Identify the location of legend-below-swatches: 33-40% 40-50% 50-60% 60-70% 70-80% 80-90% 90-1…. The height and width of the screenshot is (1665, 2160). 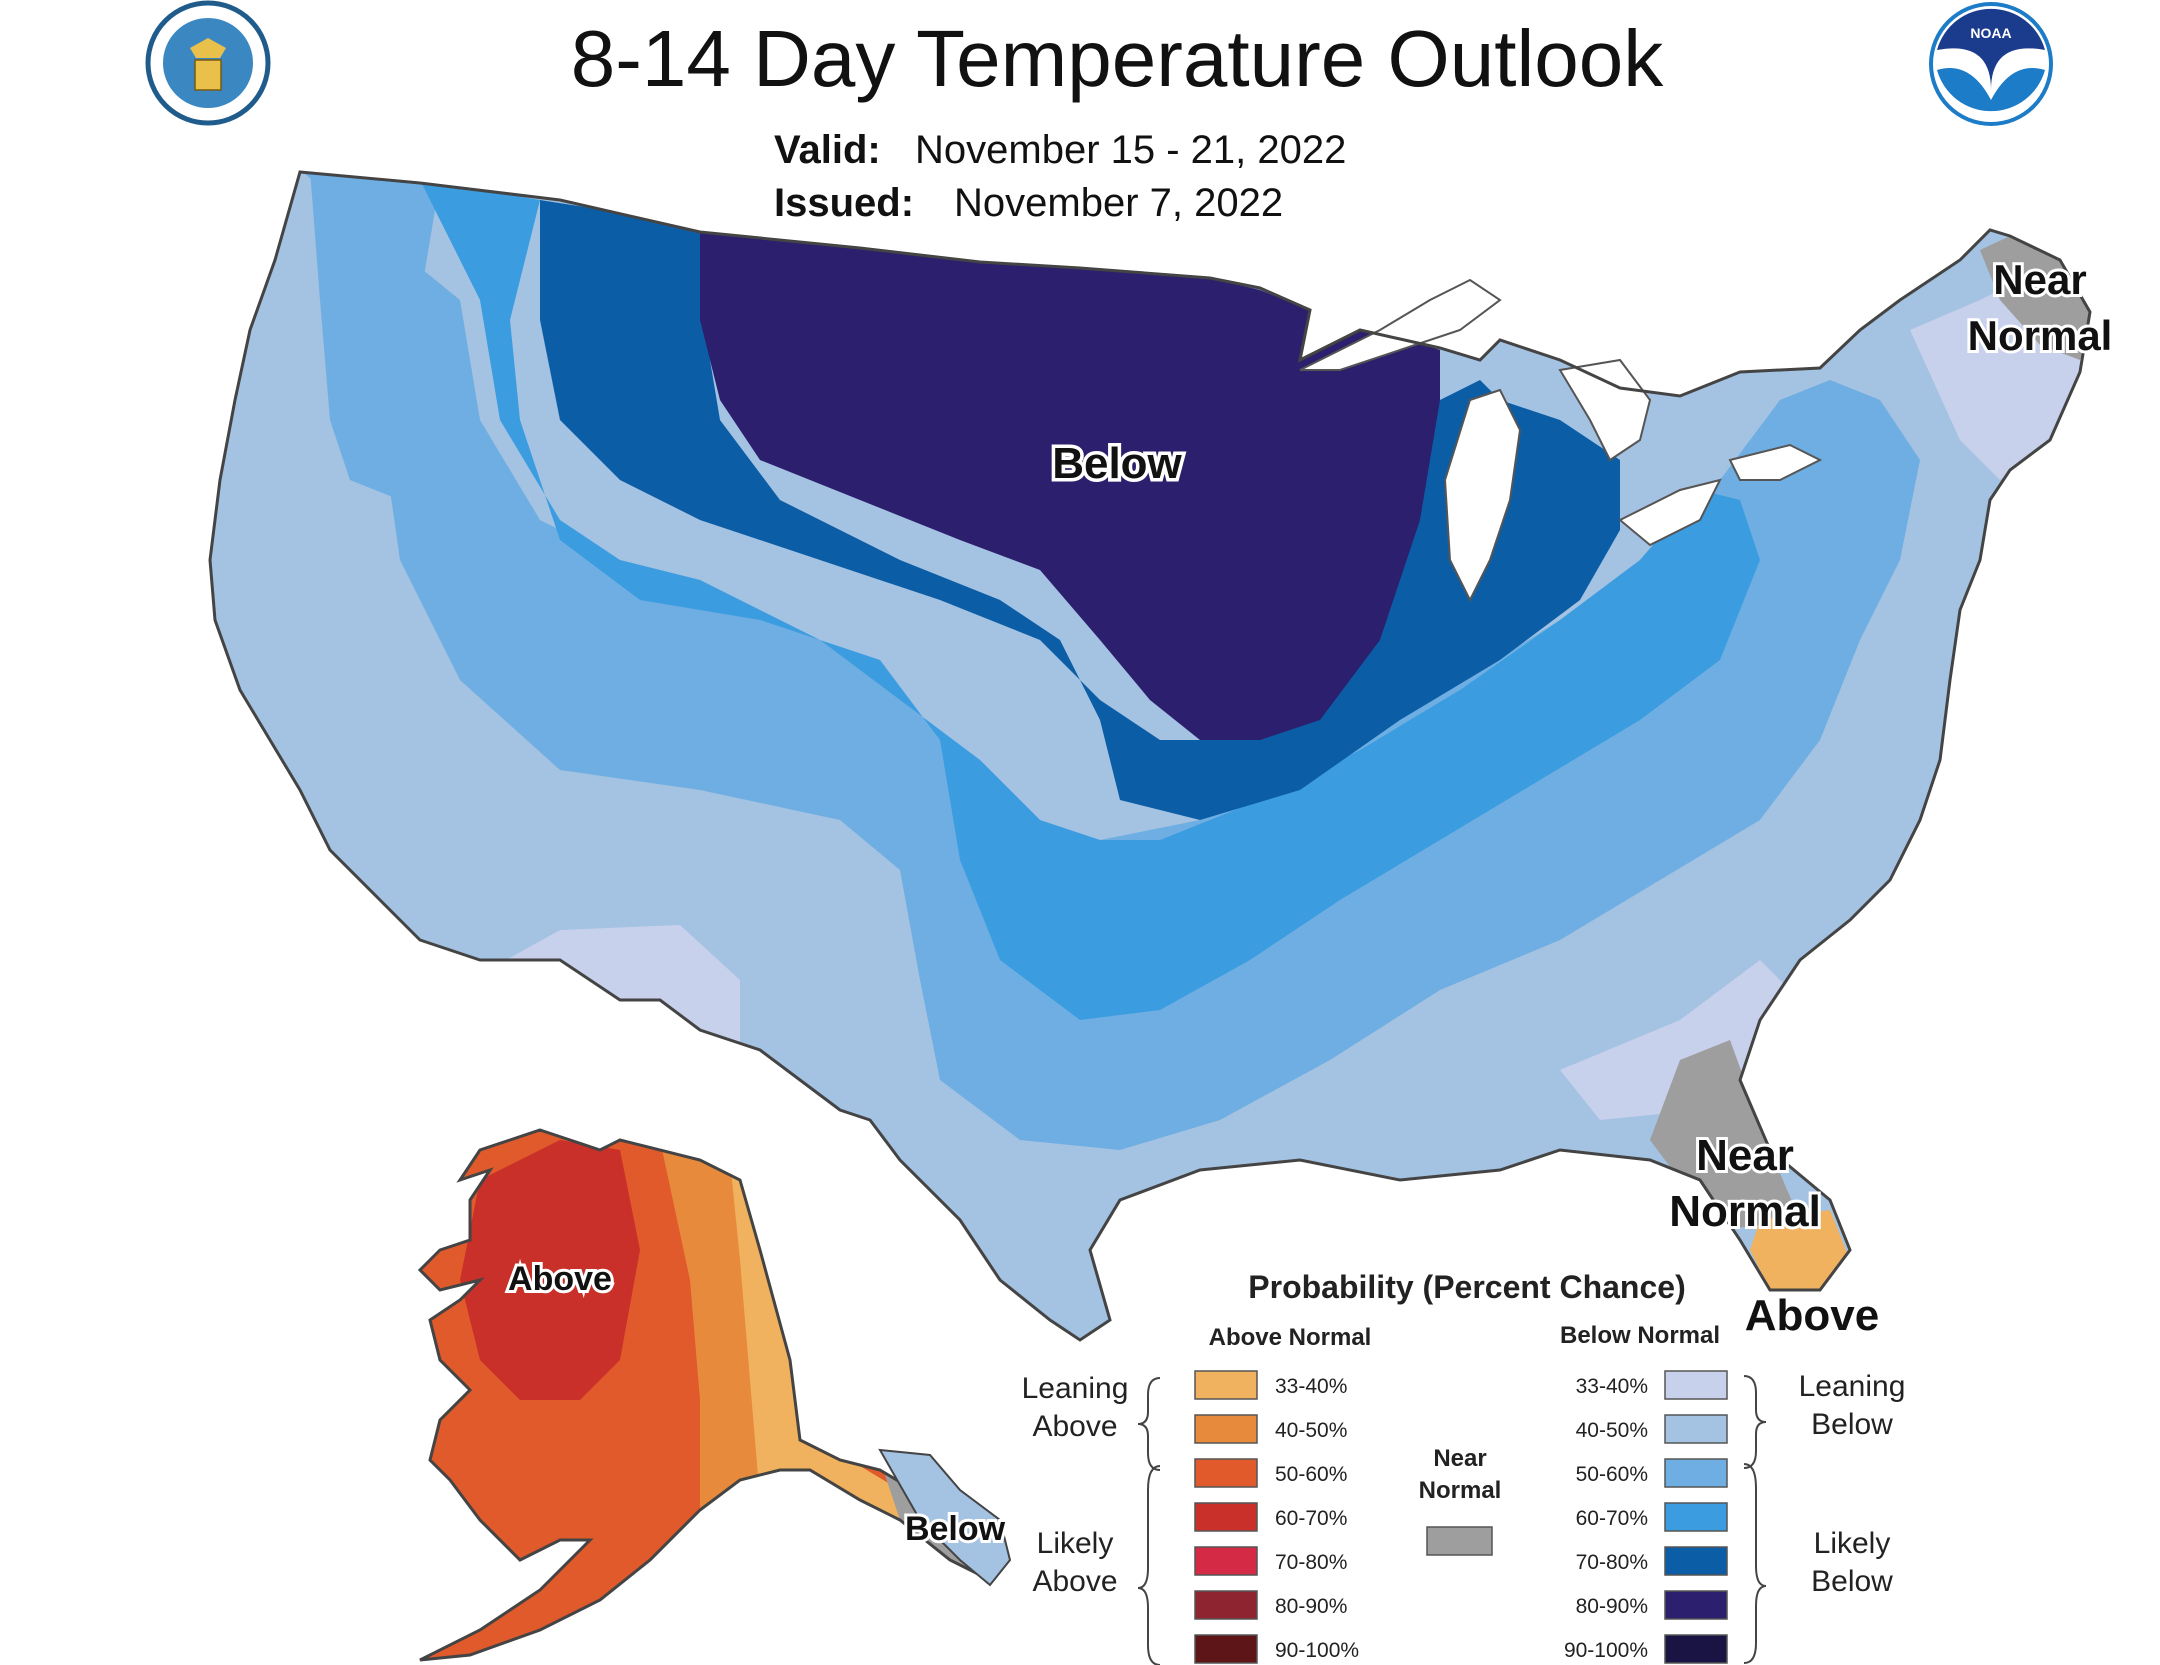
(1646, 1517).